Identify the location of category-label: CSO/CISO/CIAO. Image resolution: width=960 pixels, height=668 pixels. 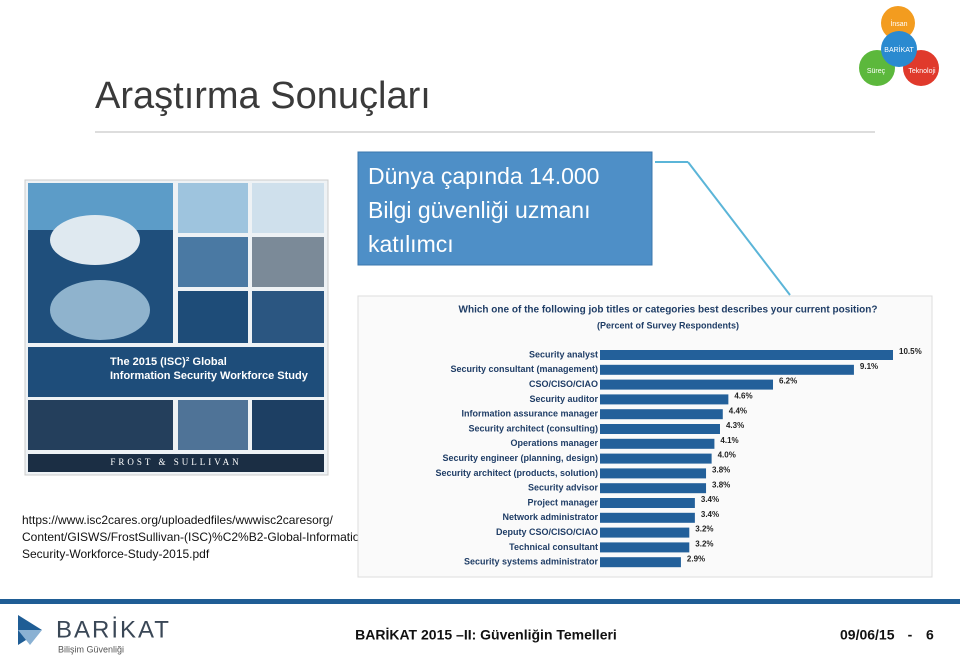
(563, 384).